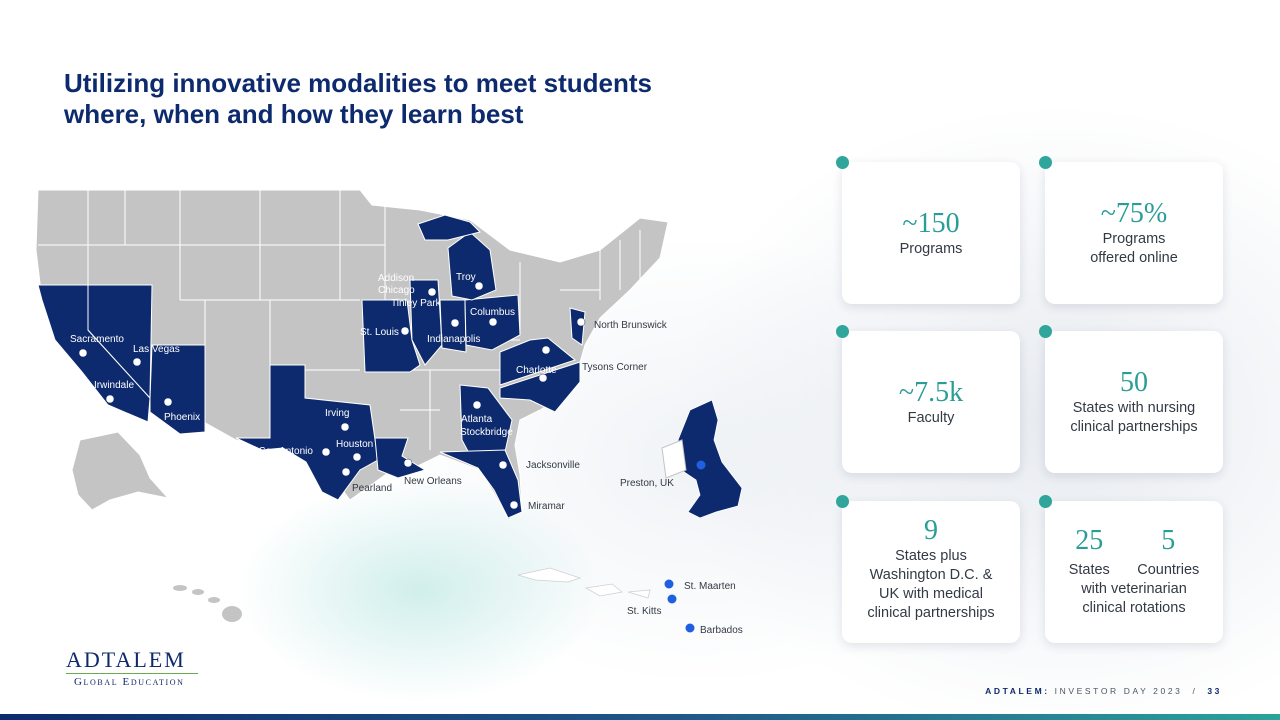 The image size is (1280, 720). What do you see at coordinates (354, 444) in the screenshot?
I see `label-houston: Houston` at bounding box center [354, 444].